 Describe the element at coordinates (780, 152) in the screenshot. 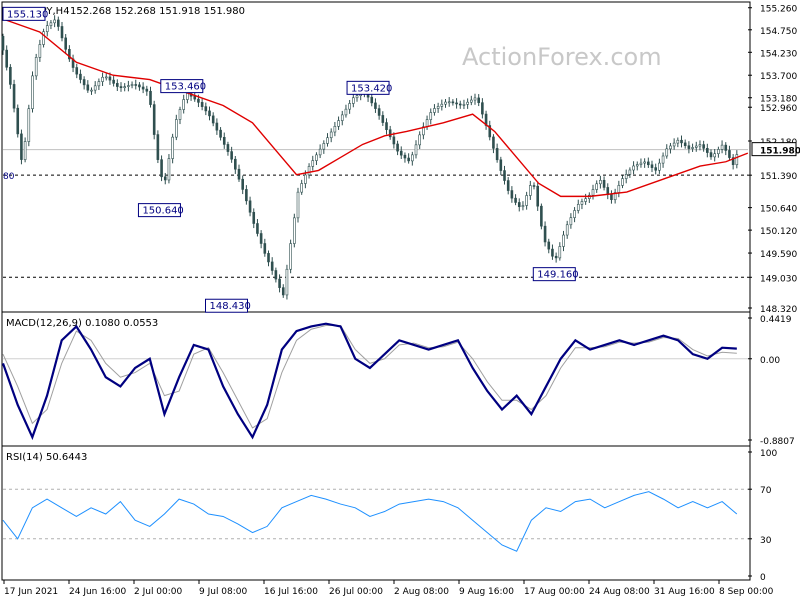

I see `current-price-label: 151.980` at that location.